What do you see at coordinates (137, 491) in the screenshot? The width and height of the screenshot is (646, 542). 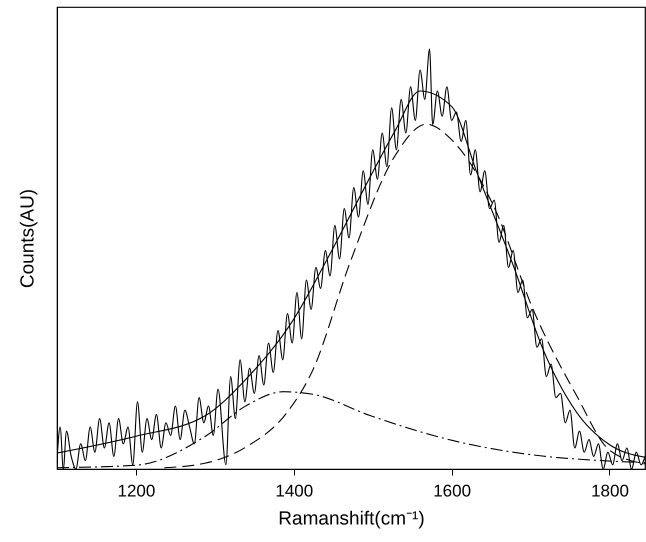 I see `x-tick-label: 1200` at bounding box center [137, 491].